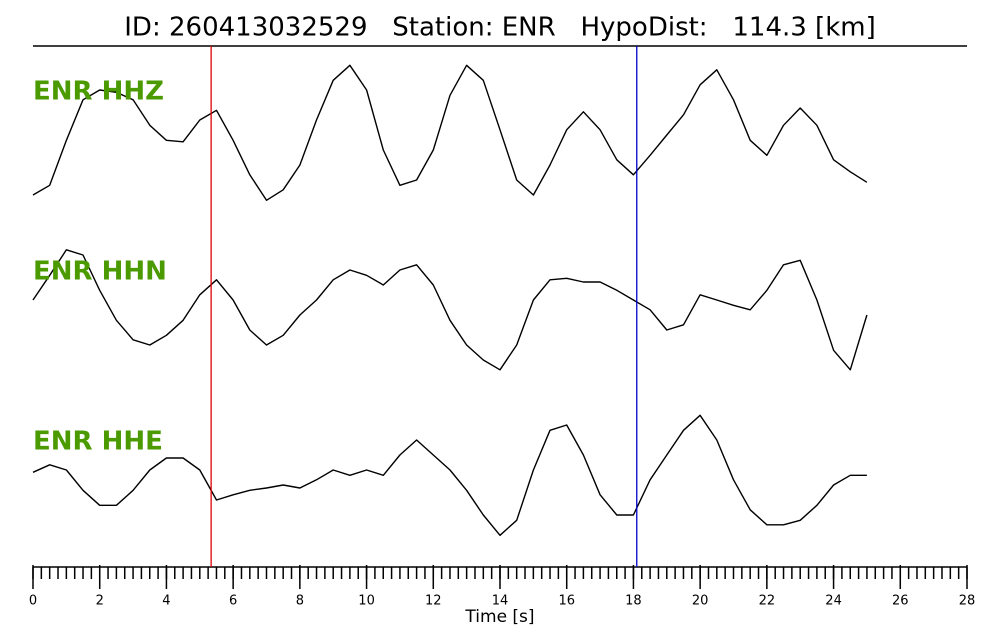 The height and width of the screenshot is (640, 1000). Describe the element at coordinates (833, 601) in the screenshot. I see `x-tick-label: 24` at that location.